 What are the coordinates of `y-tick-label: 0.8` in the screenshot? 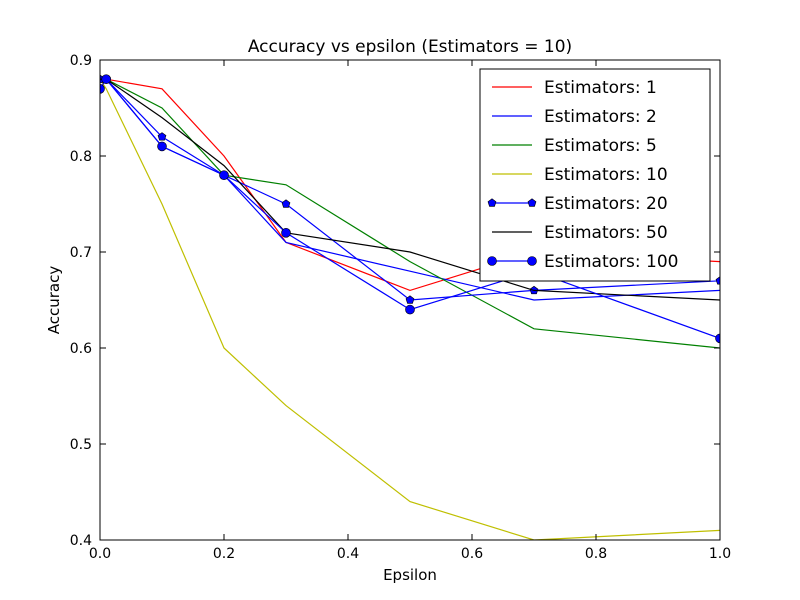 It's located at (81, 157).